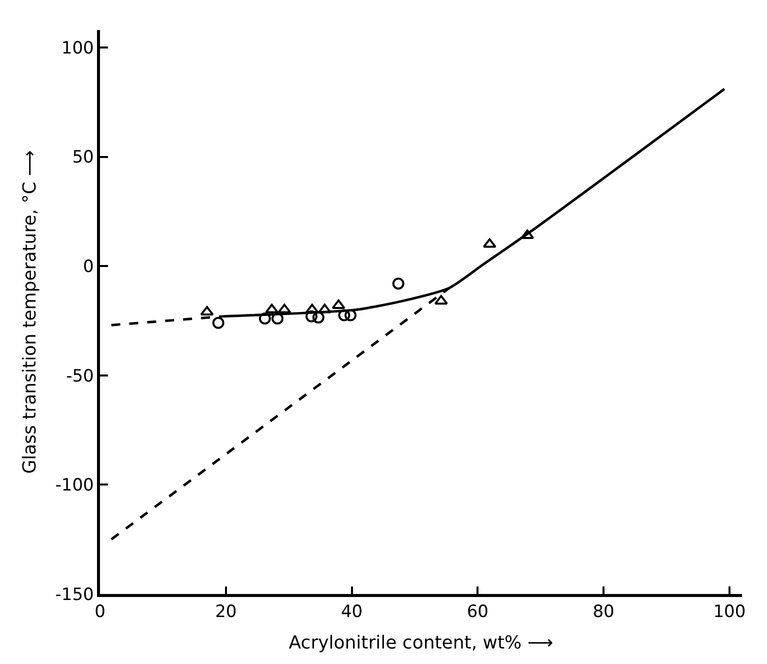  What do you see at coordinates (74, 486) in the screenshot?
I see `y-tick-label: -100` at bounding box center [74, 486].